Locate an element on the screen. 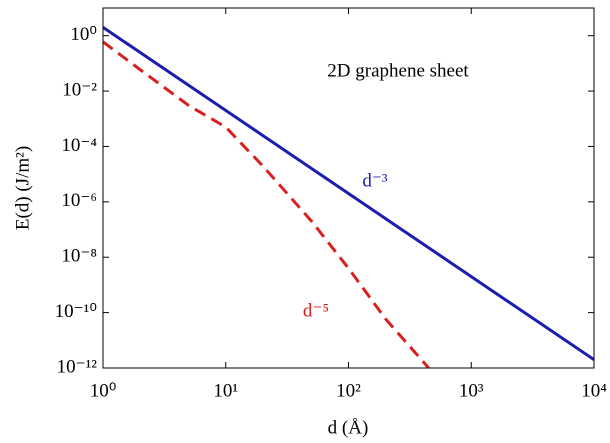  y-tick-label: 10⁻⁴ is located at coordinates (79, 145).